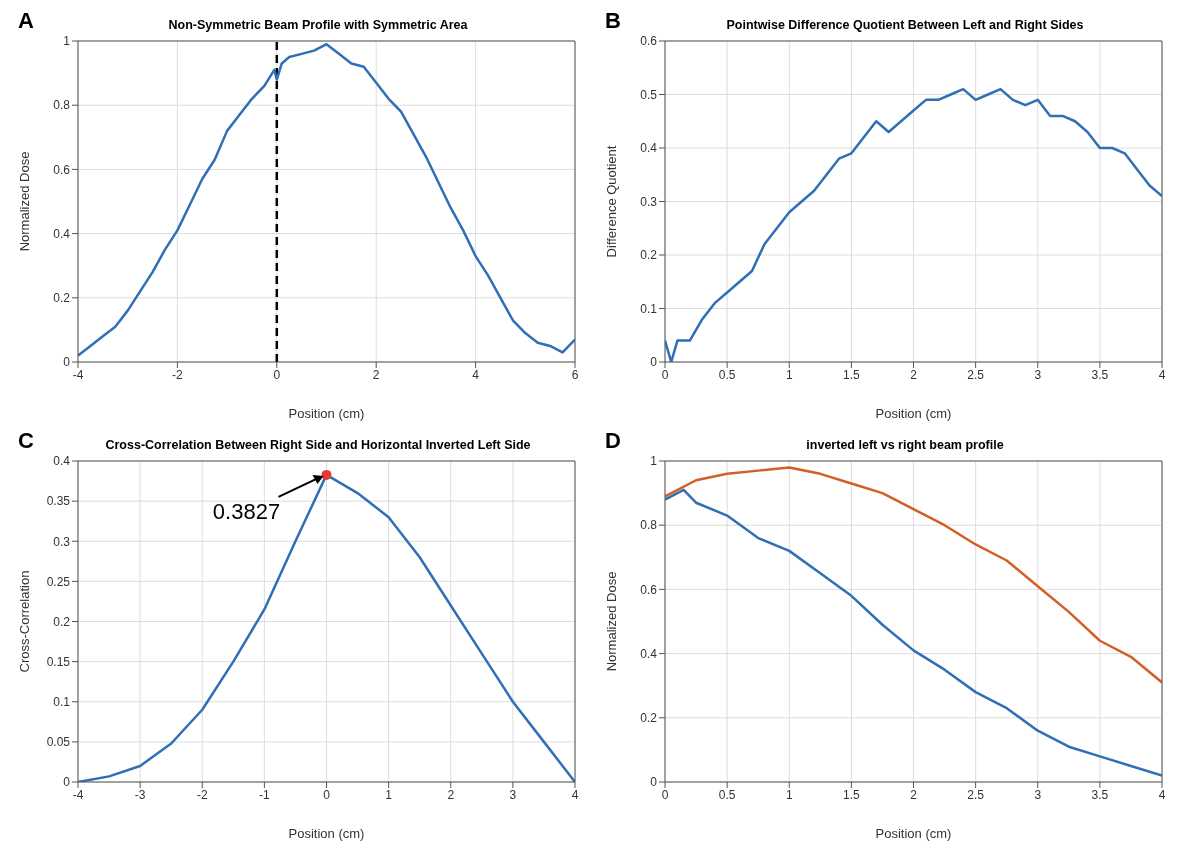 This screenshot has width=1183, height=844. What do you see at coordinates (58, 581) in the screenshot?
I see `y-tick-label: 0.25` at bounding box center [58, 581].